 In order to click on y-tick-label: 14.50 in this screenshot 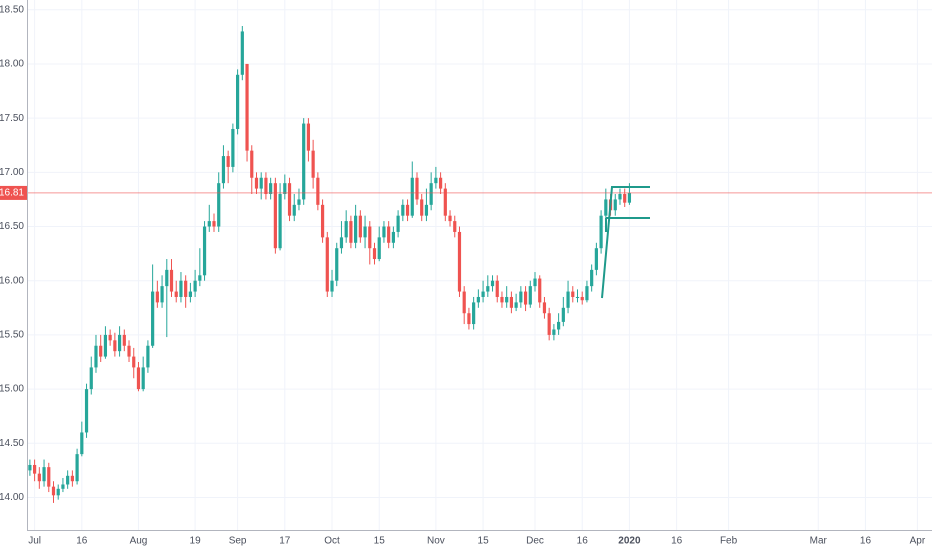, I will do `click(12, 443)`.